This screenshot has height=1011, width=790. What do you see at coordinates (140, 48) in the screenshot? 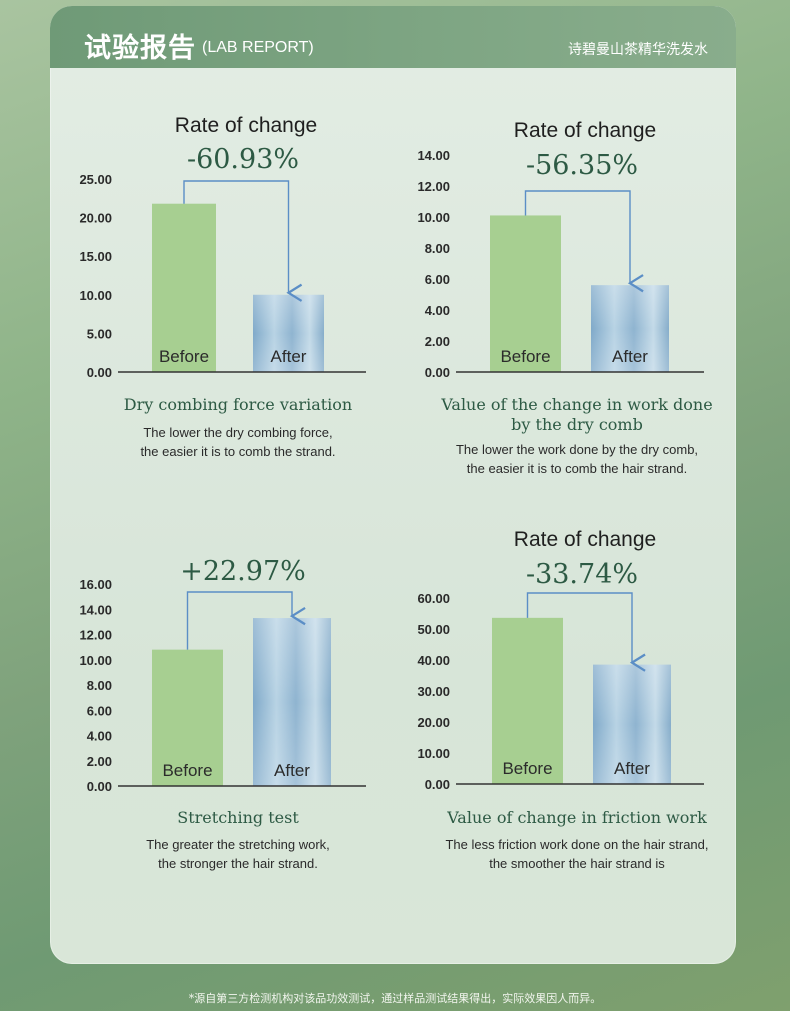
I see `report-title: 试验报告` at bounding box center [140, 48].